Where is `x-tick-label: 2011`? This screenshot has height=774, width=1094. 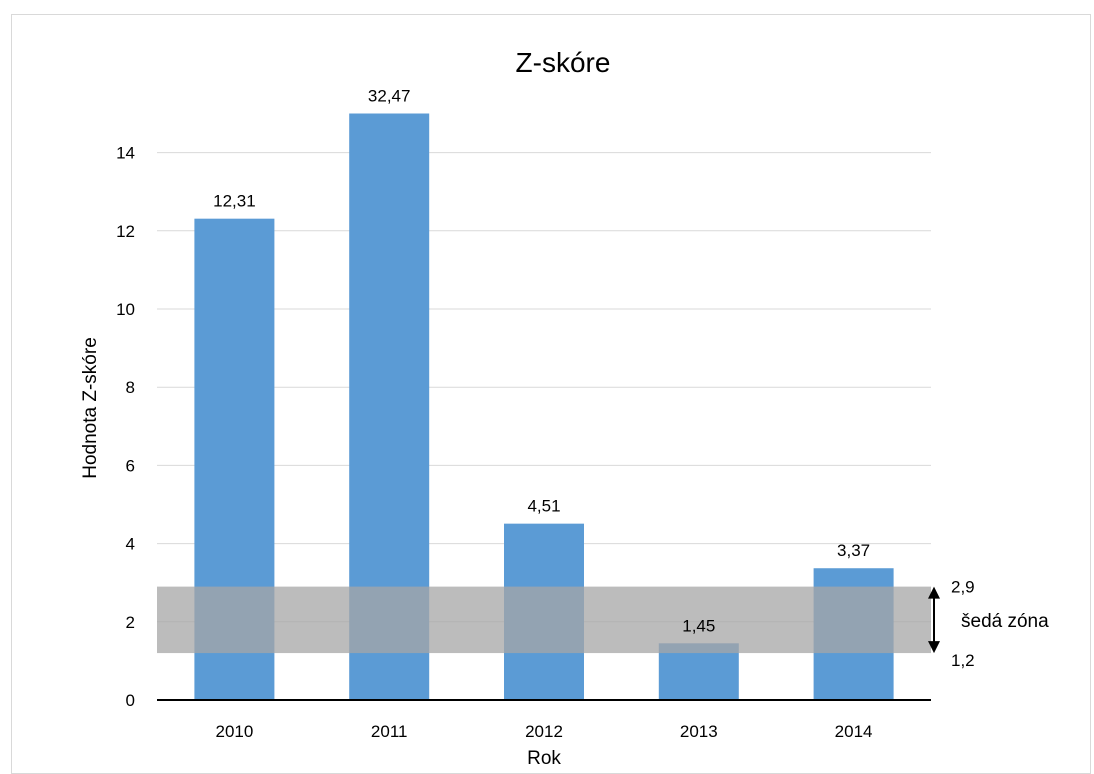 x-tick-label: 2011 is located at coordinates (389, 731).